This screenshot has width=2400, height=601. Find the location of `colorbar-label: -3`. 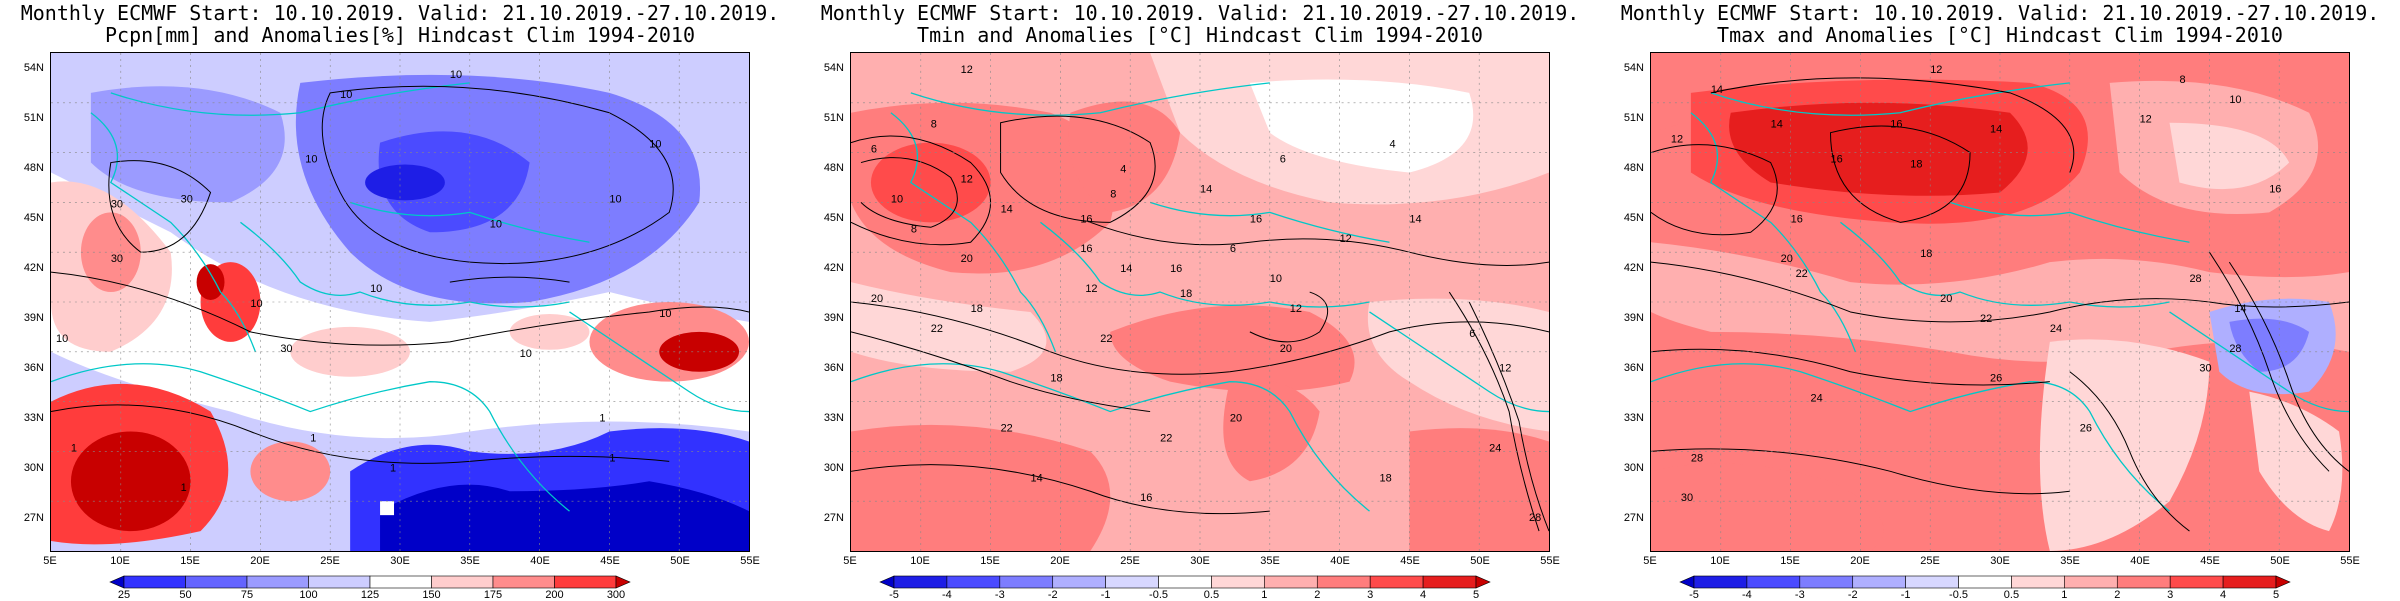

colorbar-label: -3 is located at coordinates (999, 595).